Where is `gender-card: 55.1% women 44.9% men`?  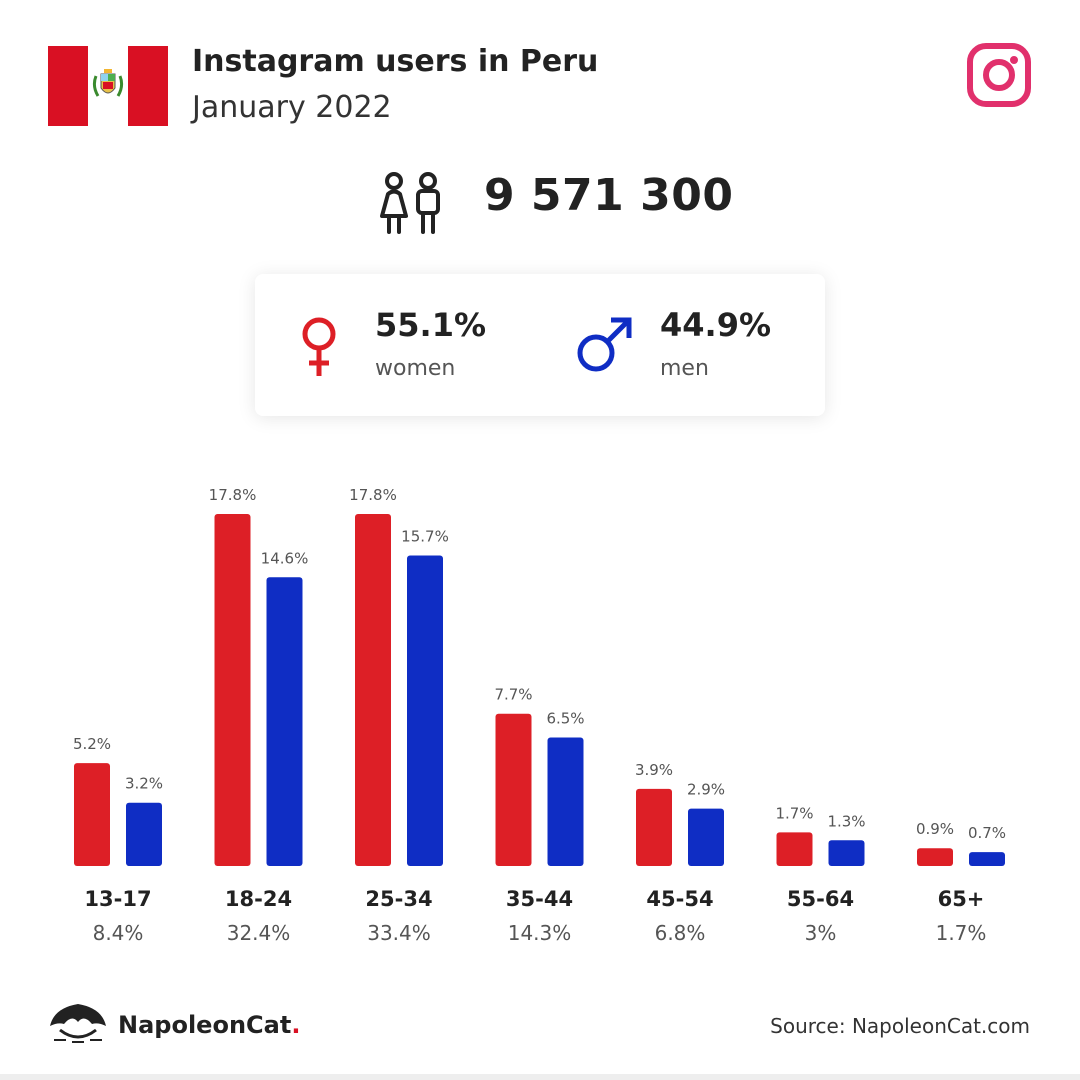 gender-card: 55.1% women 44.9% men is located at coordinates (540, 345).